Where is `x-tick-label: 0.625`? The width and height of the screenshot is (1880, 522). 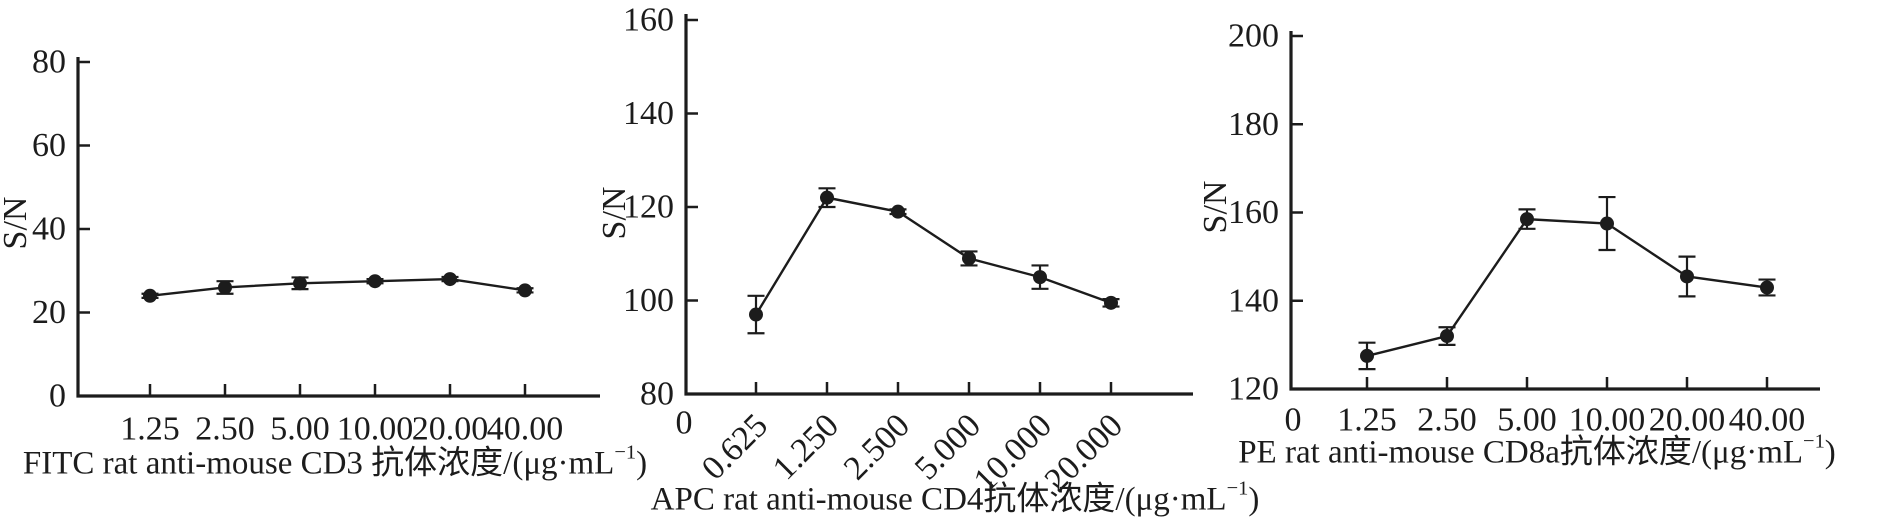
x-tick-label: 0.625 is located at coordinates (735, 447).